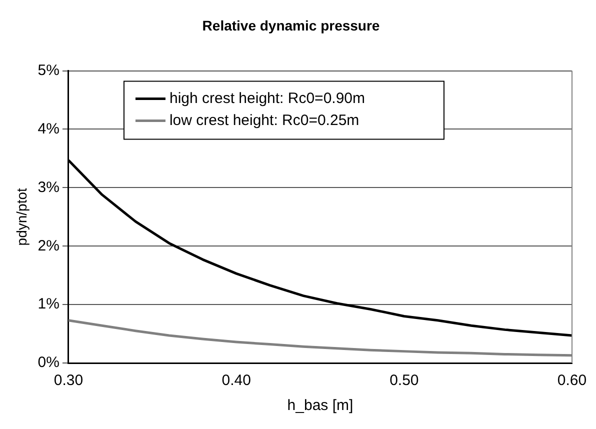  What do you see at coordinates (572, 381) in the screenshot?
I see `x-tick-label: 0.60` at bounding box center [572, 381].